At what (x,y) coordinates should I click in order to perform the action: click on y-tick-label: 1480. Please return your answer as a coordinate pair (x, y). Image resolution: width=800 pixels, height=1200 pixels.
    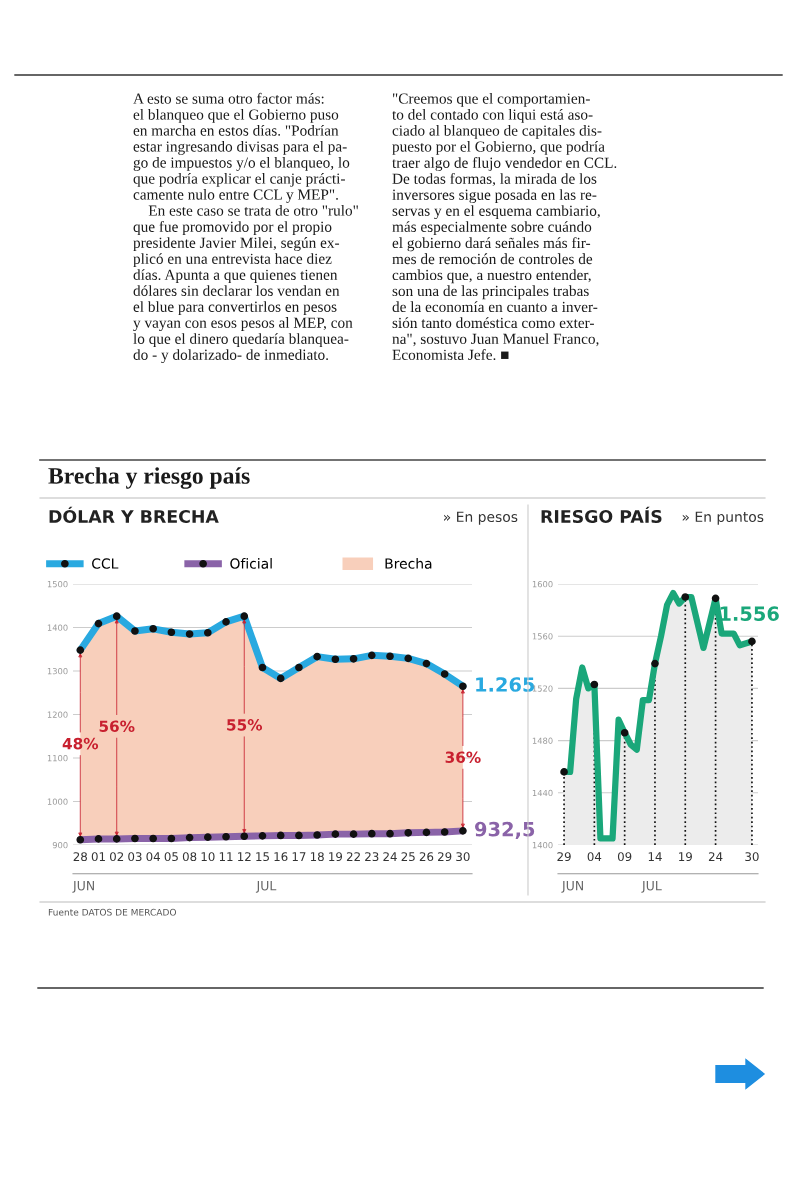
    Looking at the image, I should click on (542, 740).